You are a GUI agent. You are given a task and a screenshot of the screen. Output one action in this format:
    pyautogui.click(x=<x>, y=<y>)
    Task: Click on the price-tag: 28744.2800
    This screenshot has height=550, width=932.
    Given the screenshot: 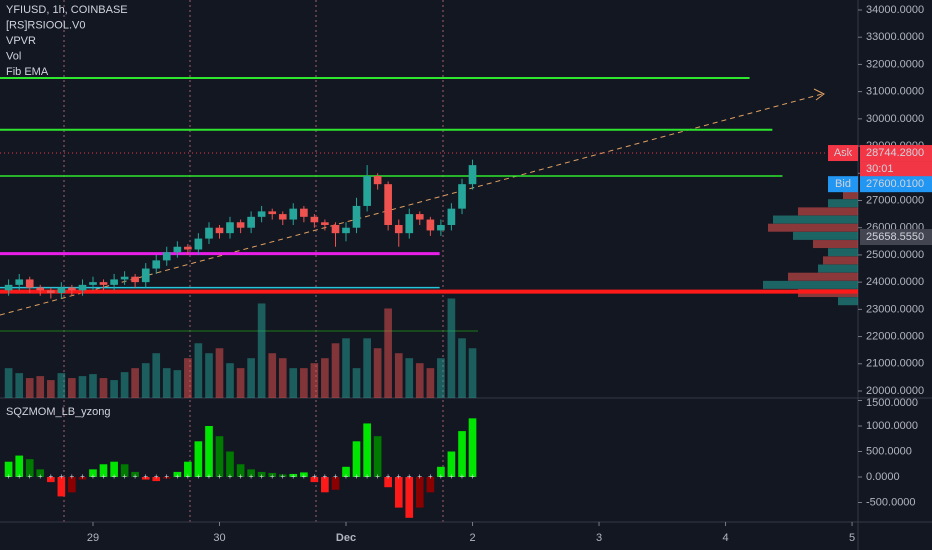 What is the action you would take?
    pyautogui.click(x=895, y=153)
    